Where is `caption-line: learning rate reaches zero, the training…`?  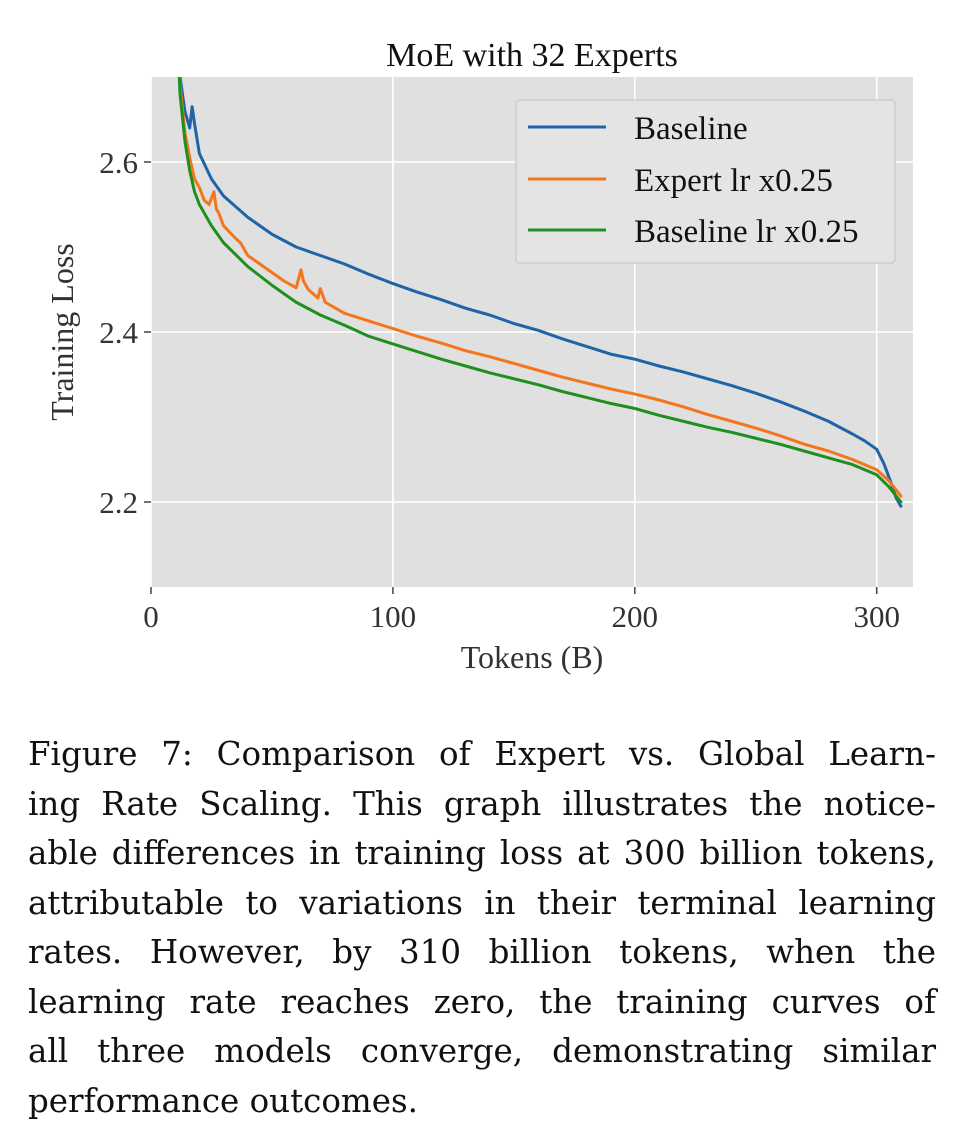 caption-line: learning rate reaches zero, the training… is located at coordinates (482, 1001).